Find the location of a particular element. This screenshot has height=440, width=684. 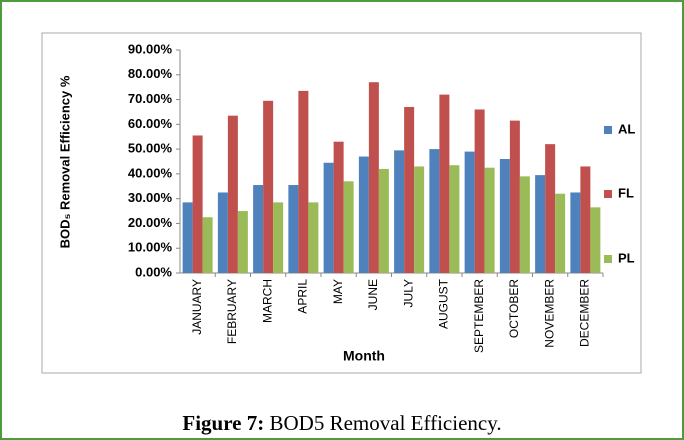

y-tick-label: 80.00% is located at coordinates (150, 73).